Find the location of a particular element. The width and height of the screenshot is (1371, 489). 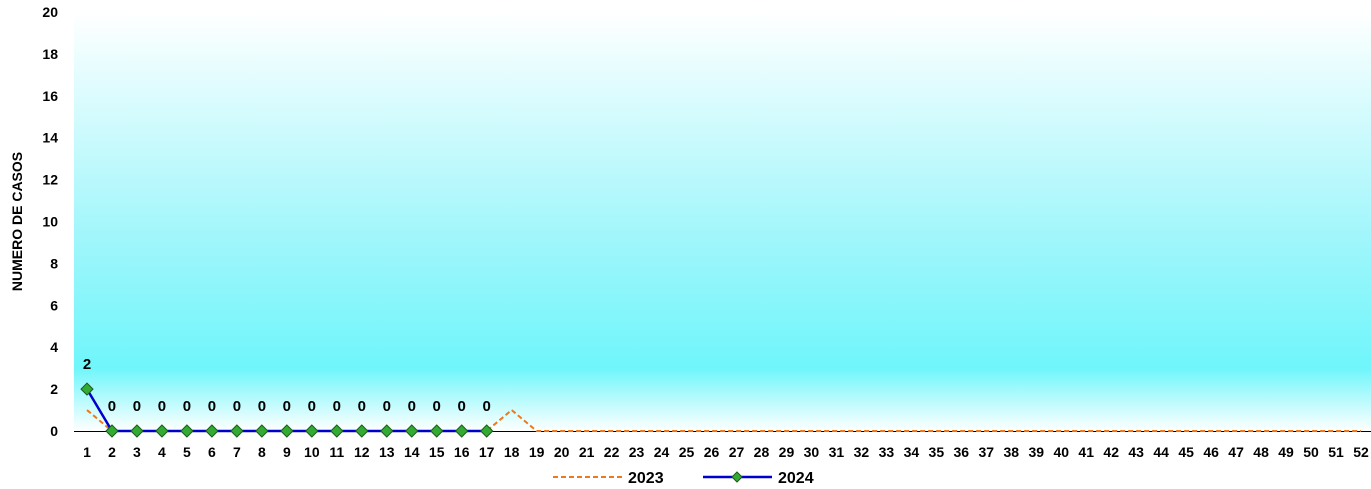

x-tick-label: 51 is located at coordinates (1336, 452).